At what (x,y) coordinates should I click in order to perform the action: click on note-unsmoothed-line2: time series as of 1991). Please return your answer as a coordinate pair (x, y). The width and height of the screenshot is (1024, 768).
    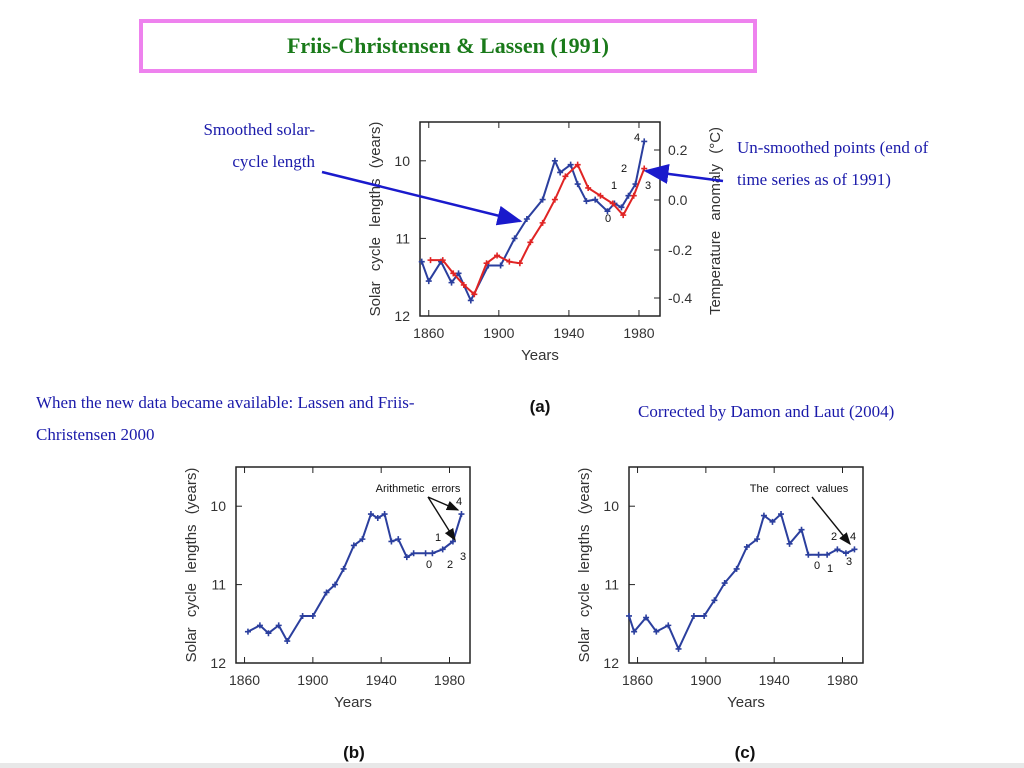
    Looking at the image, I should click on (814, 180).